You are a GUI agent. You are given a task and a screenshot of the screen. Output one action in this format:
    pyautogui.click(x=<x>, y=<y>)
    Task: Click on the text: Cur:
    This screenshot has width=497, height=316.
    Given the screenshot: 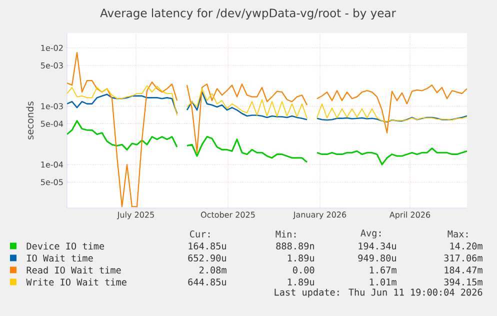 What is the action you would take?
    pyautogui.click(x=200, y=234)
    